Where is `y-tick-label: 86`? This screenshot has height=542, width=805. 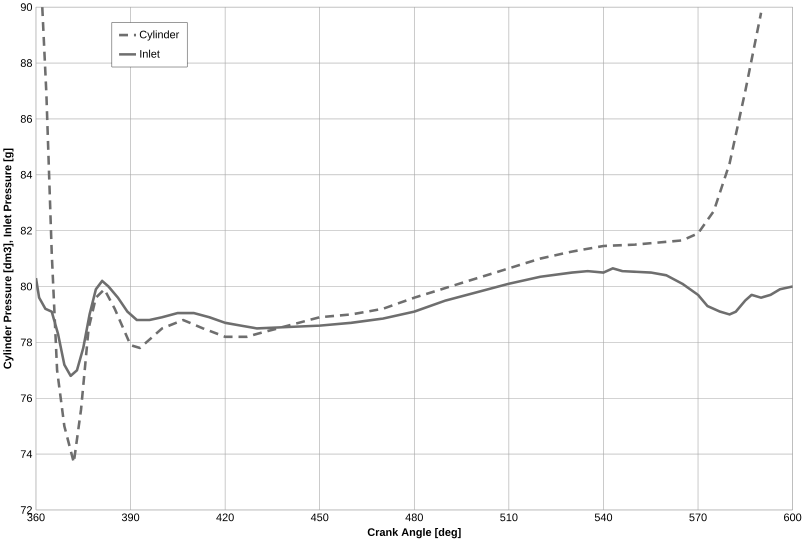
y-tick-label: 86 is located at coordinates (26, 119).